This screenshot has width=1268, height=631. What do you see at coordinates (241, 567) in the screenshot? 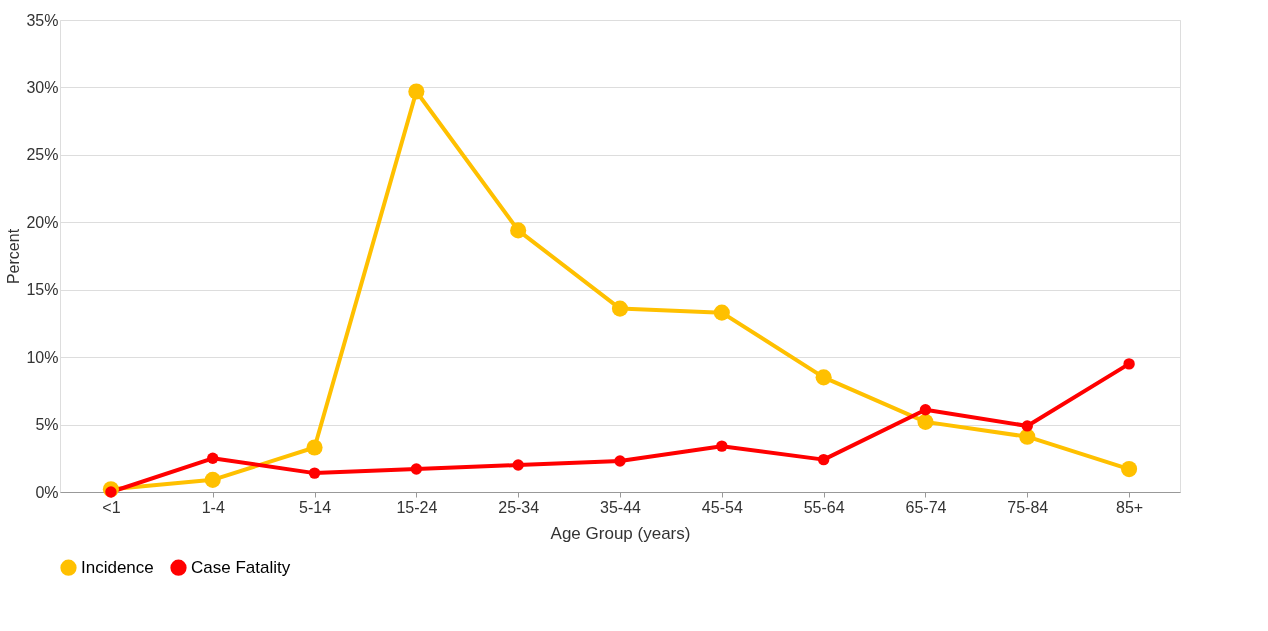
I see `legend-label: Case Fatality` at bounding box center [241, 567].